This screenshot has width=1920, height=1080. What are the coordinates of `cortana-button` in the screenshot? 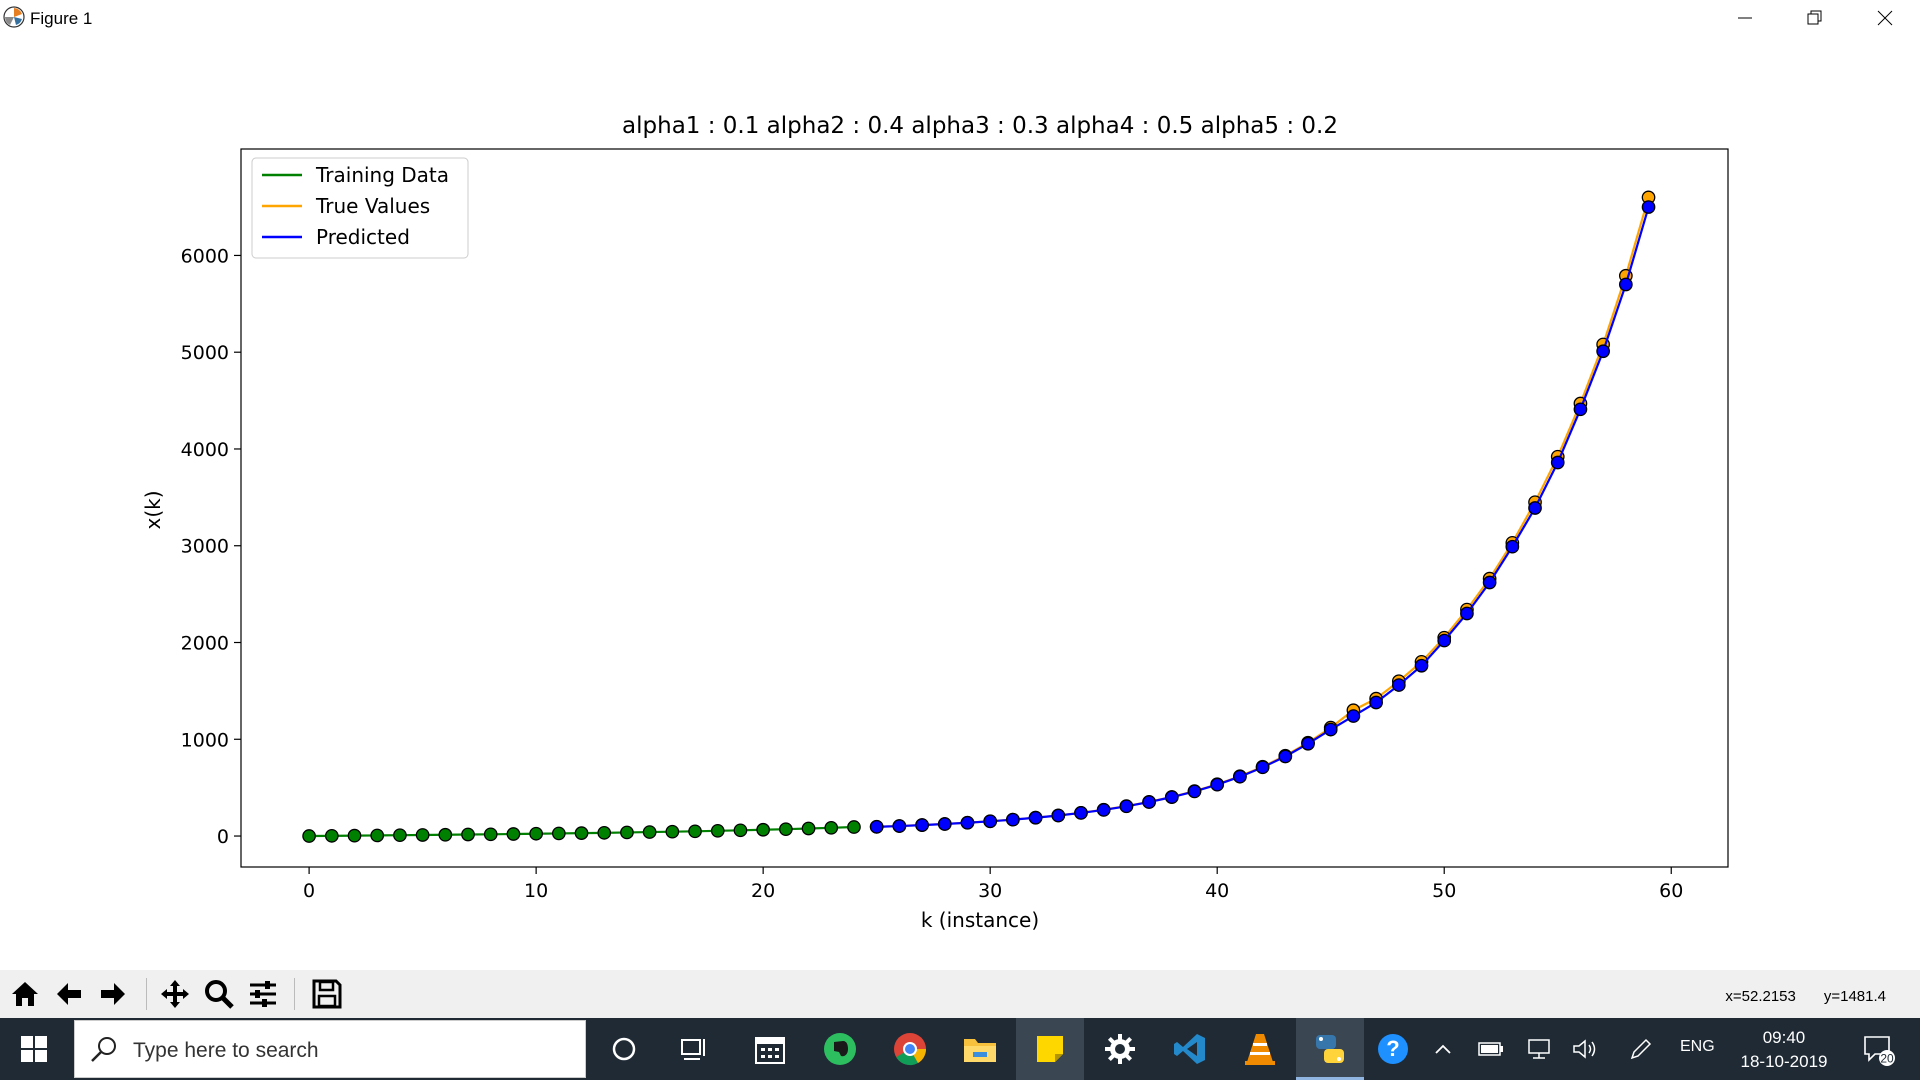 It's located at (624, 1049).